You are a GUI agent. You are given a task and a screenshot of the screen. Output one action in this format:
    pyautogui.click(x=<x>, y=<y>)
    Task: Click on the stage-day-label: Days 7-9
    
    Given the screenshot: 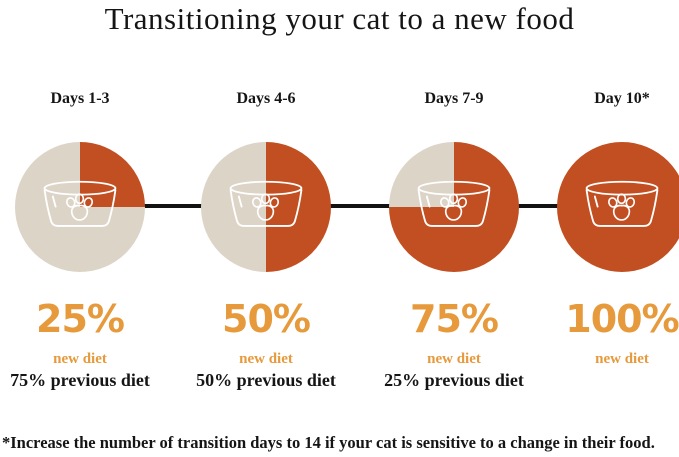 What is the action you would take?
    pyautogui.click(x=454, y=98)
    